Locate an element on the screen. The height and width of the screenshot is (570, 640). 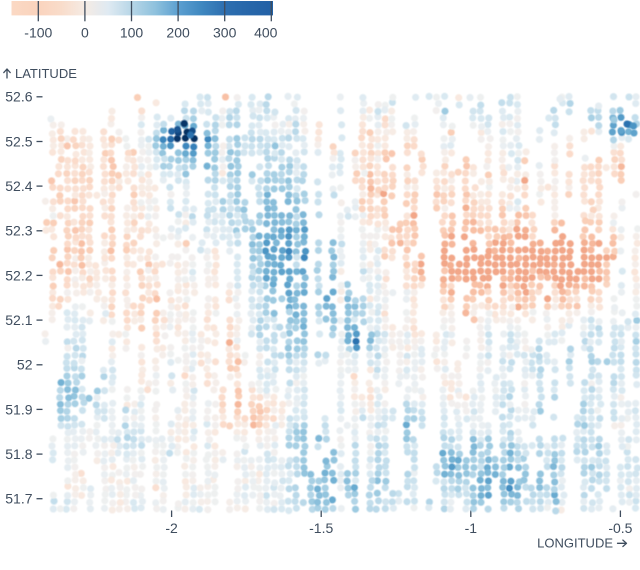
svg-text: 51.7 is located at coordinates (18, 499).